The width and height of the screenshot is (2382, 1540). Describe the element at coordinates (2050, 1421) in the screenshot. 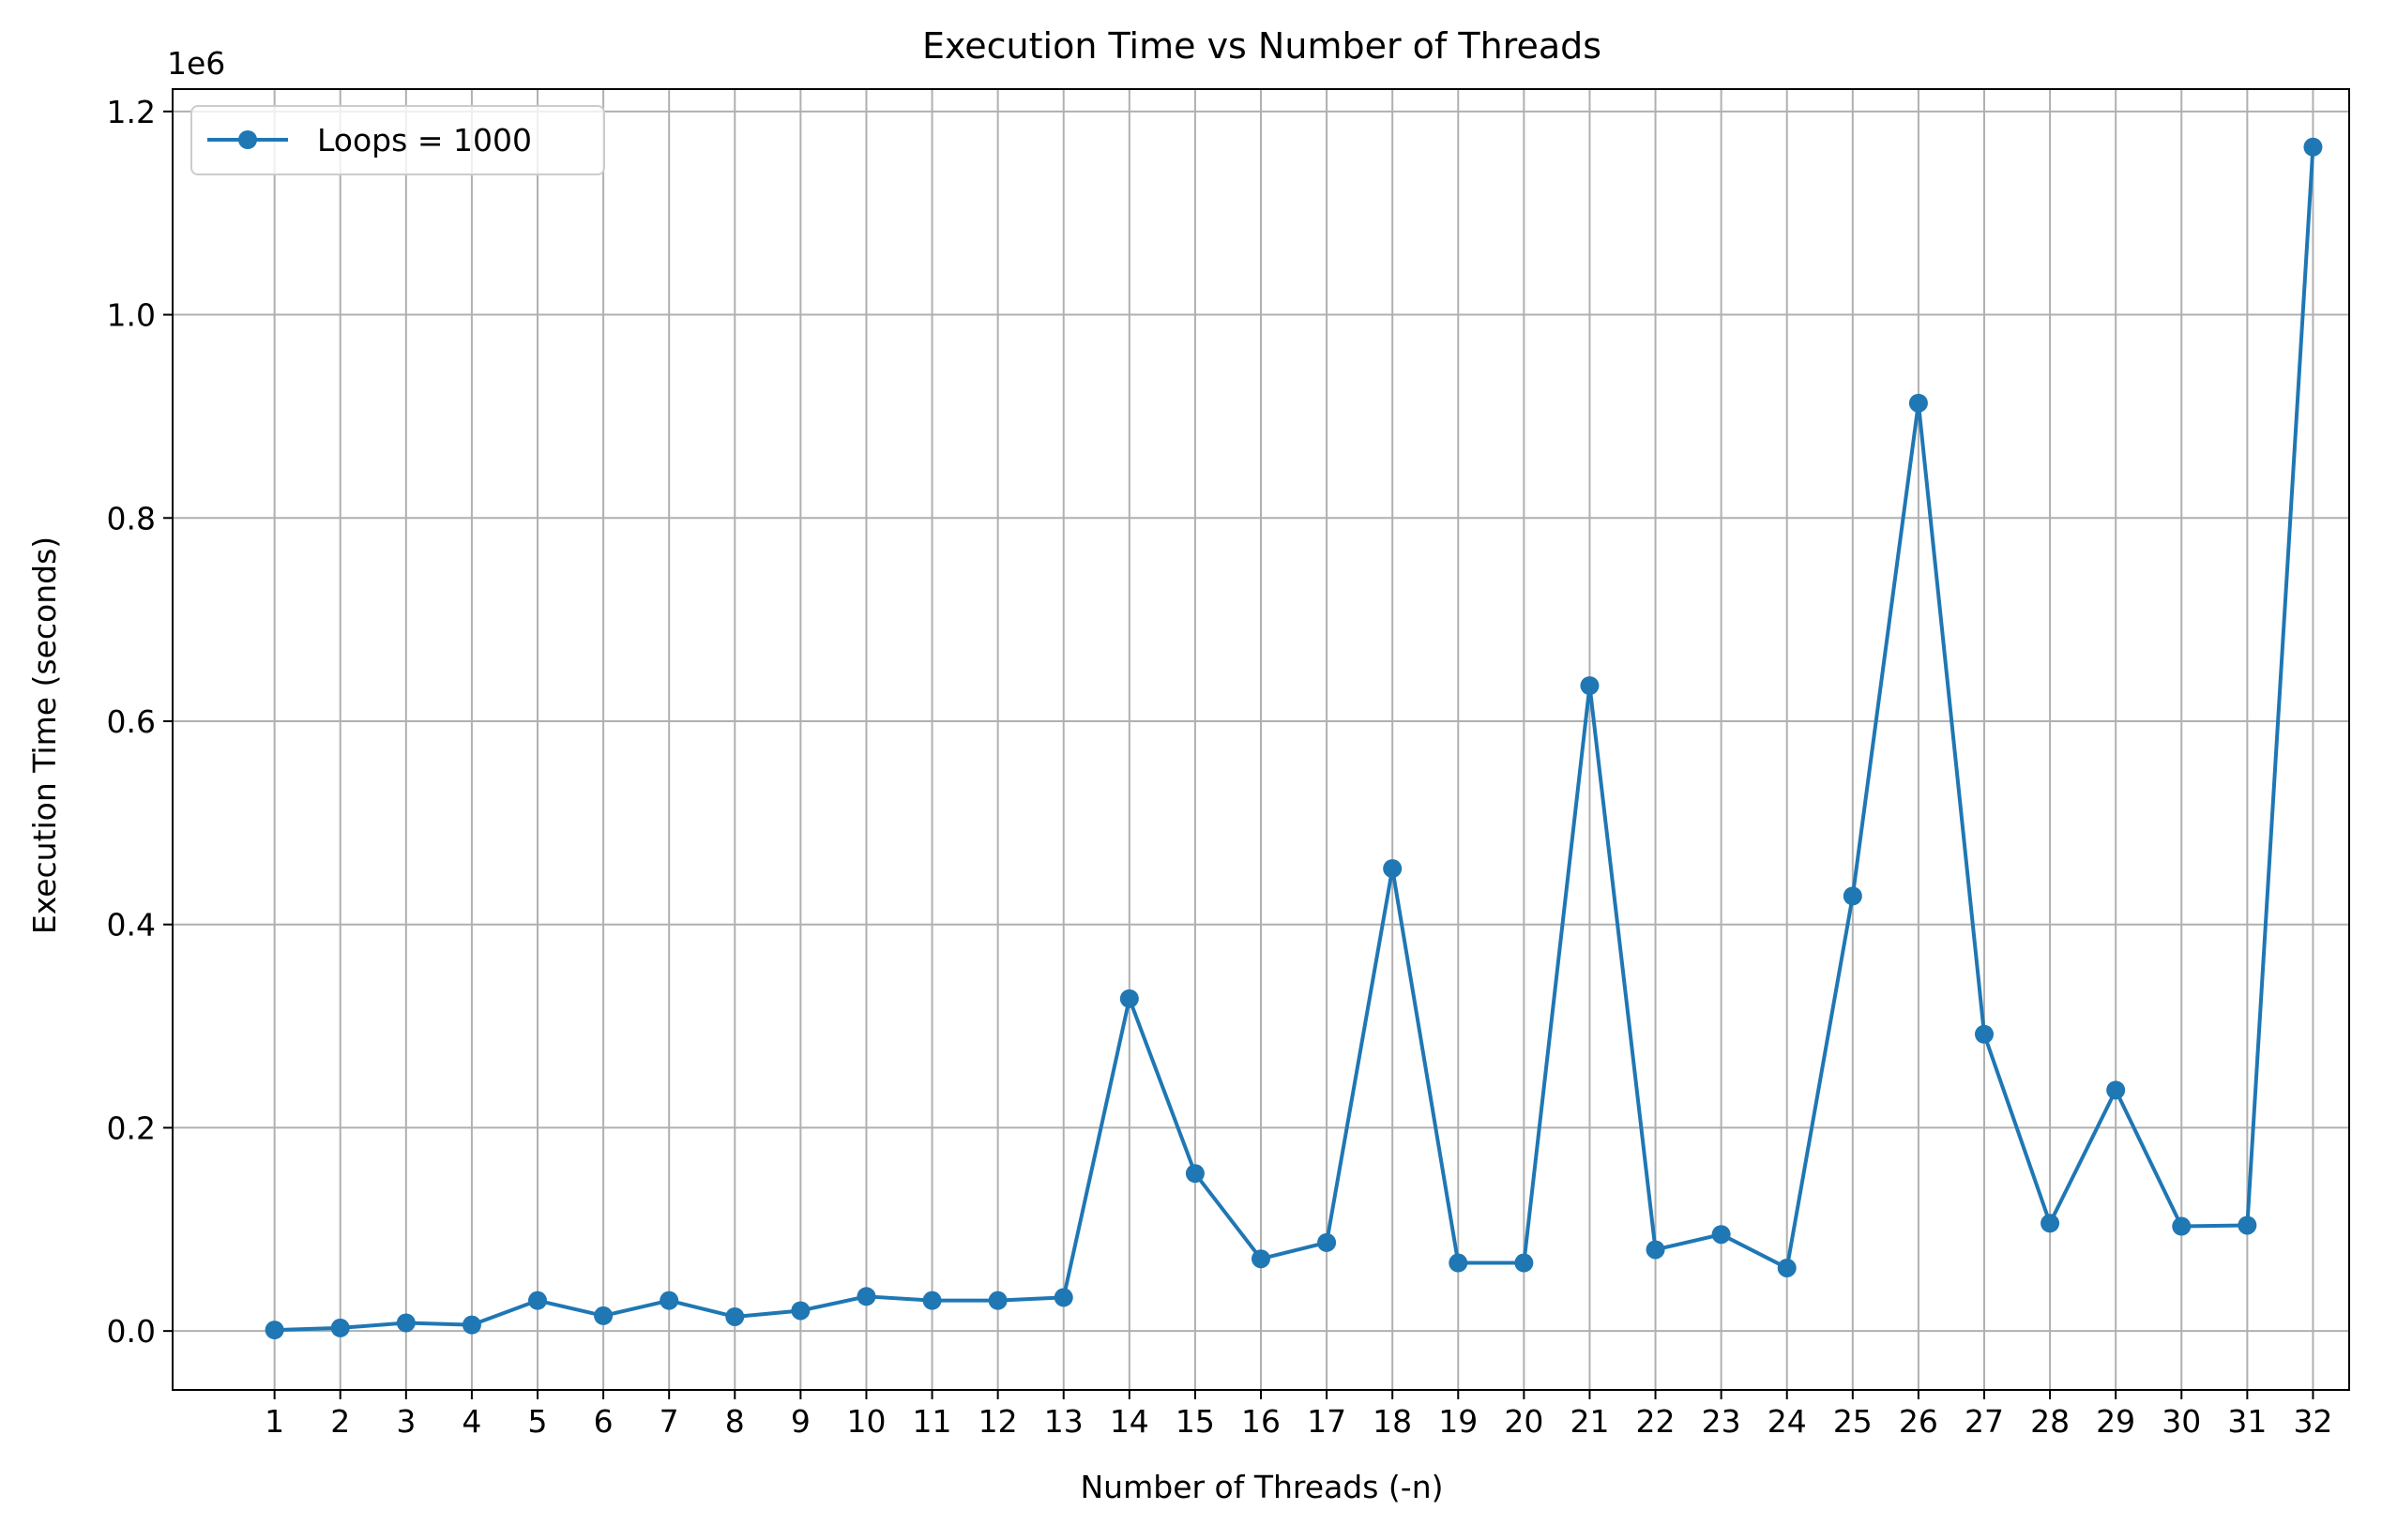

I see `x-tick-label: 28` at that location.